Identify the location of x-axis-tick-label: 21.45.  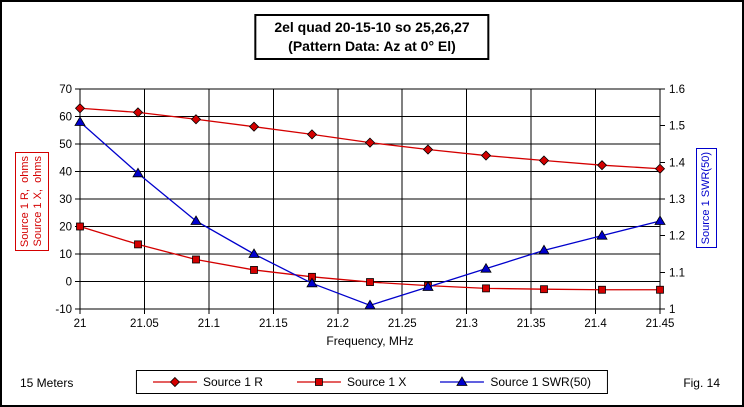
(660, 324).